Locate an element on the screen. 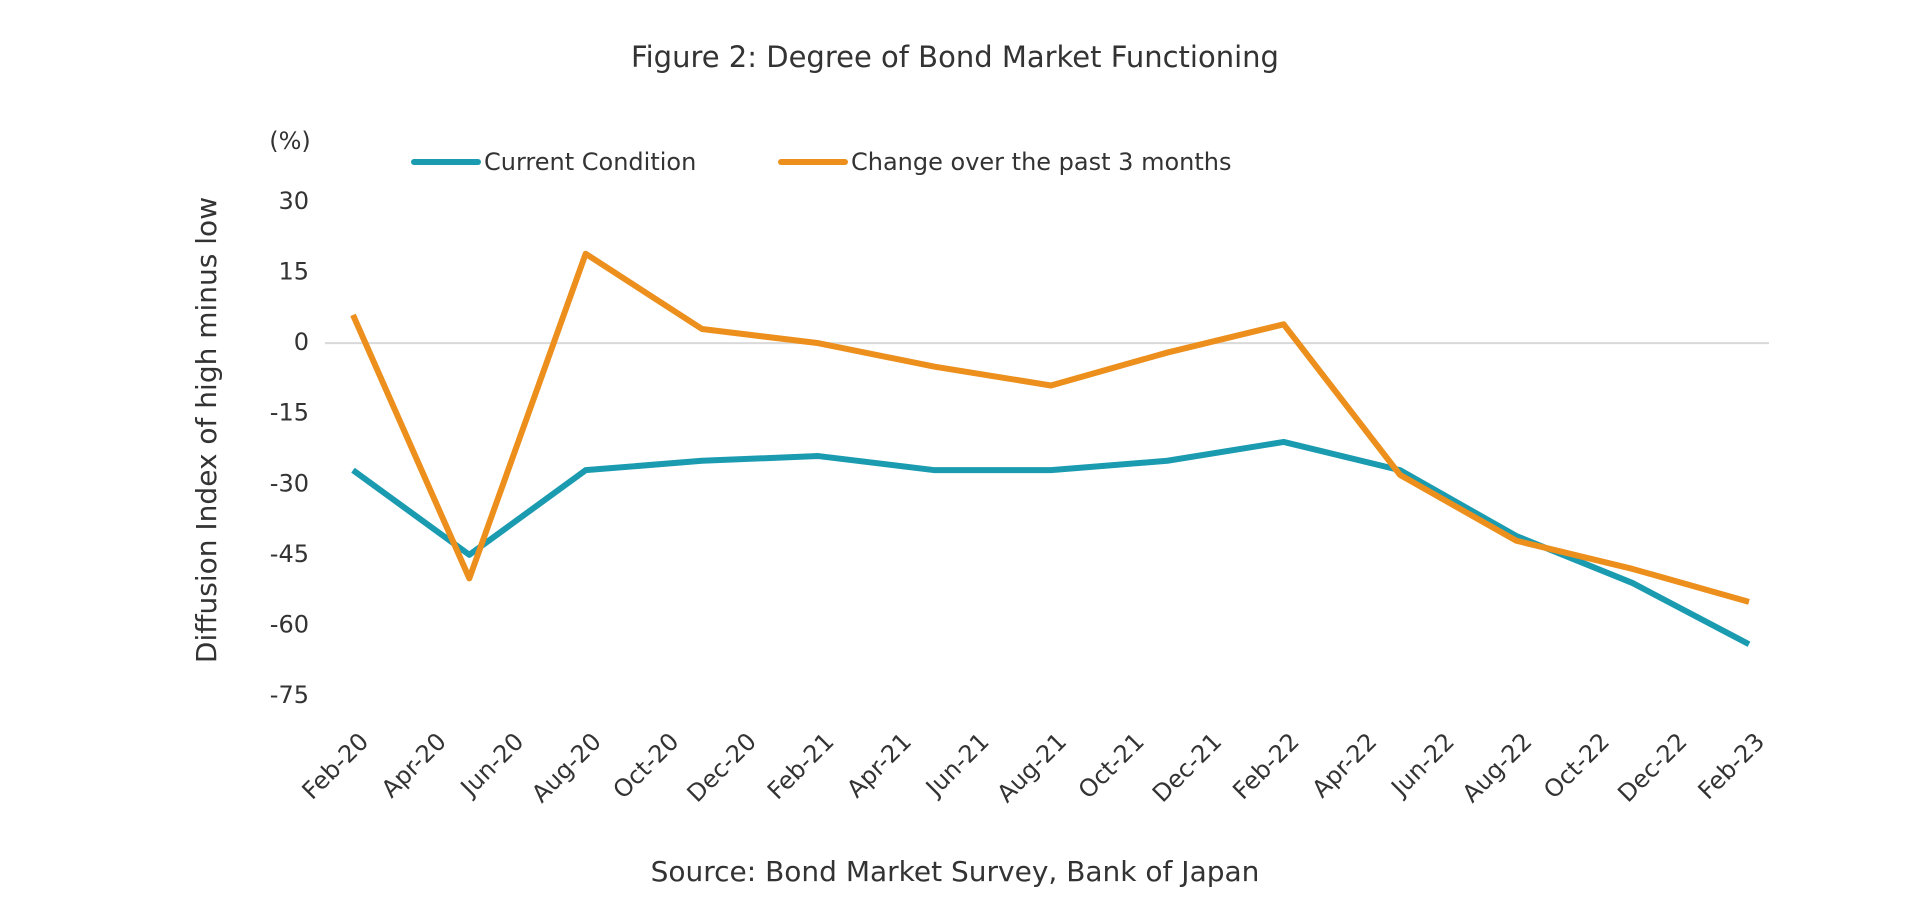 This screenshot has width=1920, height=901. x-tick-label: Feb-22 is located at coordinates (1266, 766).